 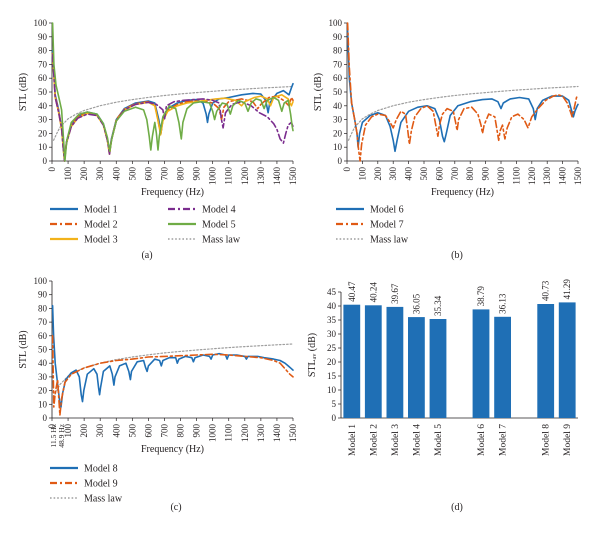 I want to click on x-tick-label: 1000, so click(x=213, y=176).